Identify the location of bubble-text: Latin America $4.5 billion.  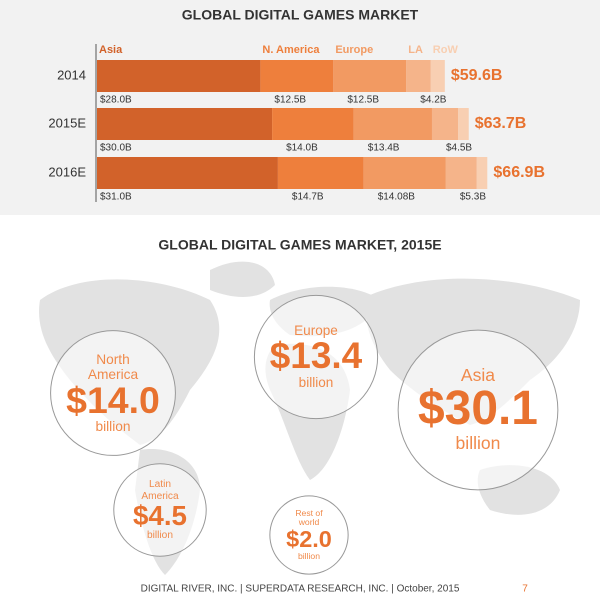
(160, 510).